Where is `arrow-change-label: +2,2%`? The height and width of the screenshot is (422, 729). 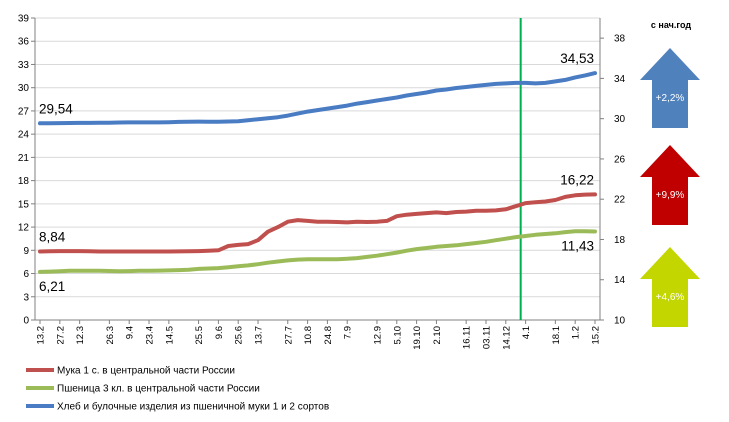
arrow-change-label: +2,2% is located at coordinates (670, 98).